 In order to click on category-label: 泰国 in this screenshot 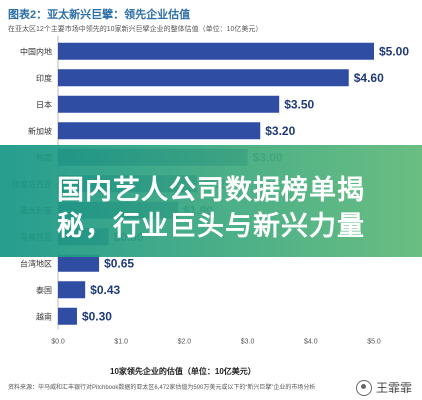, I will do `click(44, 290)`.